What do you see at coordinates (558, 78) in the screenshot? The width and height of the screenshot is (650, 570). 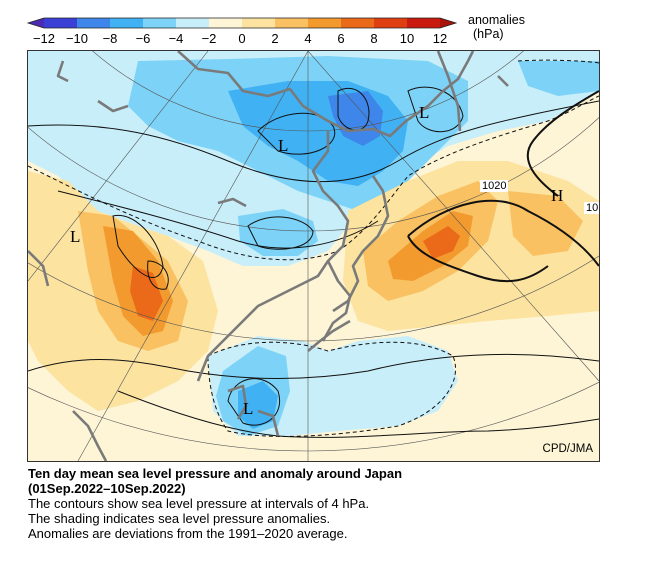 I see `anomaly-region-ne-blue` at bounding box center [558, 78].